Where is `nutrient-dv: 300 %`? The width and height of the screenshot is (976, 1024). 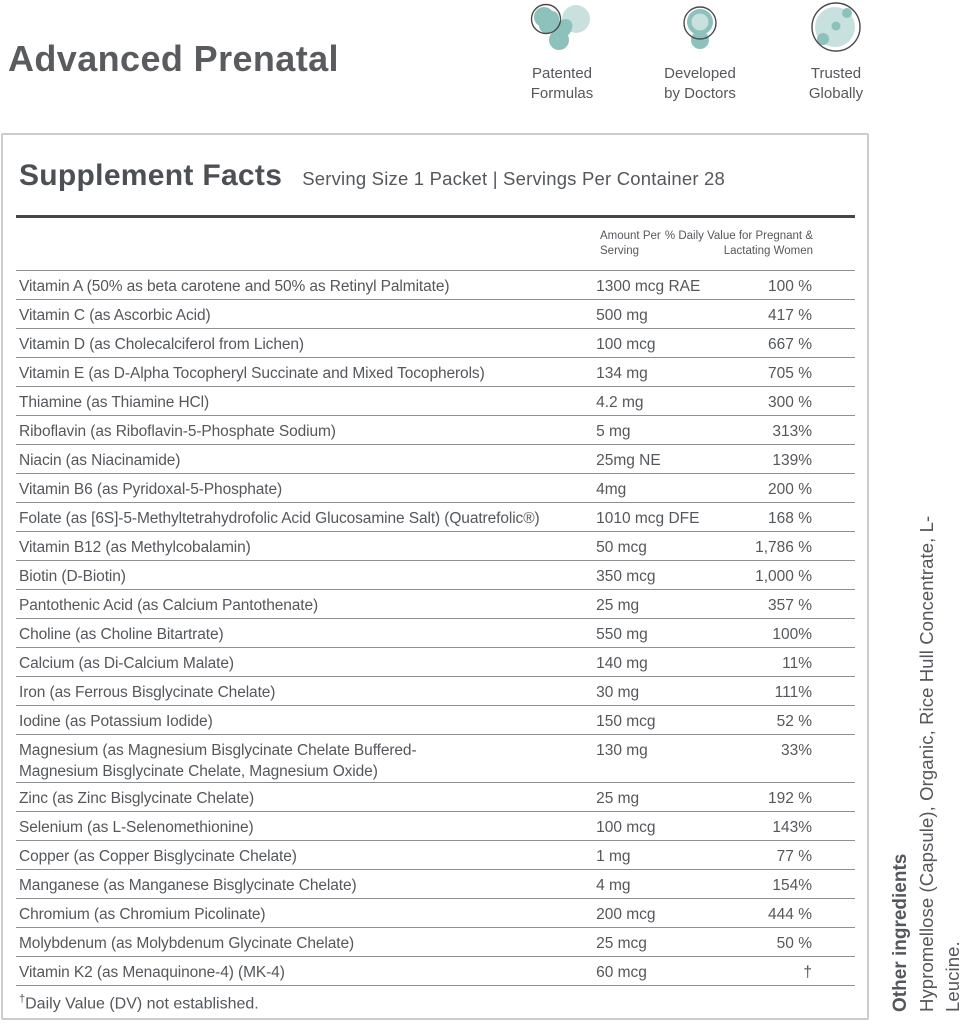 nutrient-dv: 300 % is located at coordinates (790, 402).